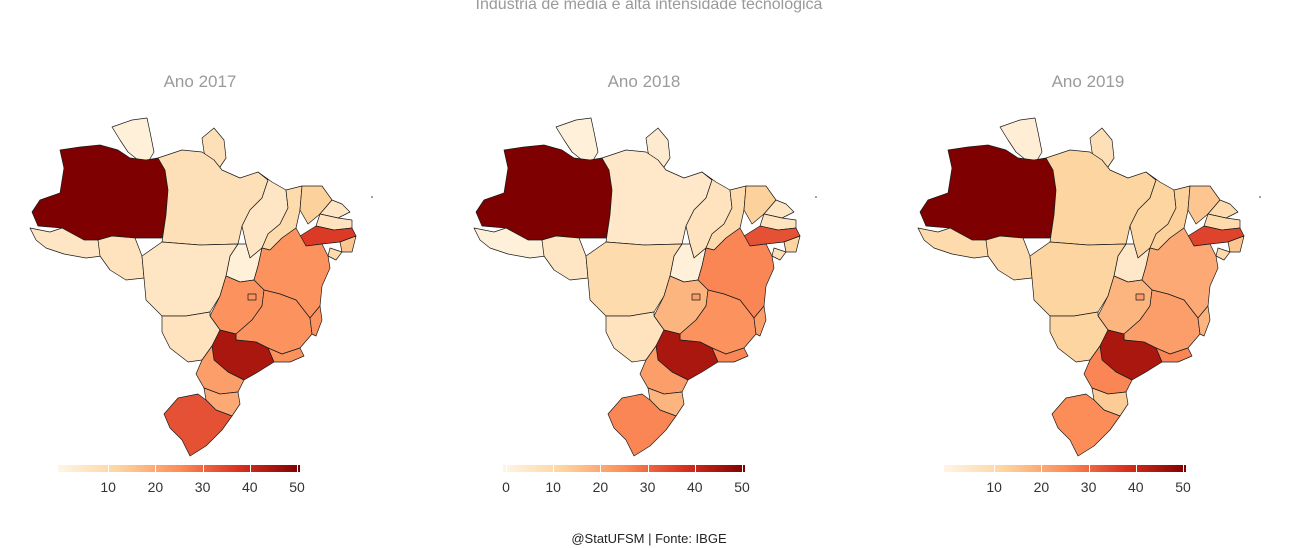  What do you see at coordinates (200, 81) in the screenshot?
I see `panel-title: Ano 2017` at bounding box center [200, 81].